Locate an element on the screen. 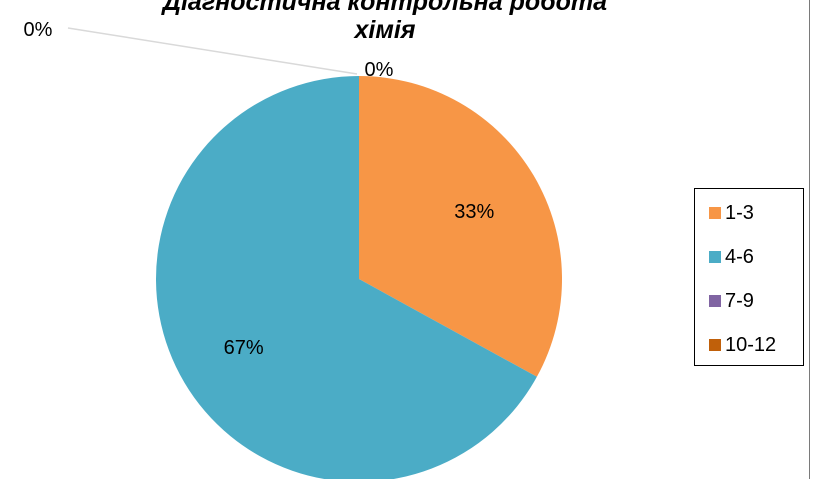 This screenshot has height=479, width=816. legend: 1-3 4-6 7-9 10-12 is located at coordinates (749, 277).